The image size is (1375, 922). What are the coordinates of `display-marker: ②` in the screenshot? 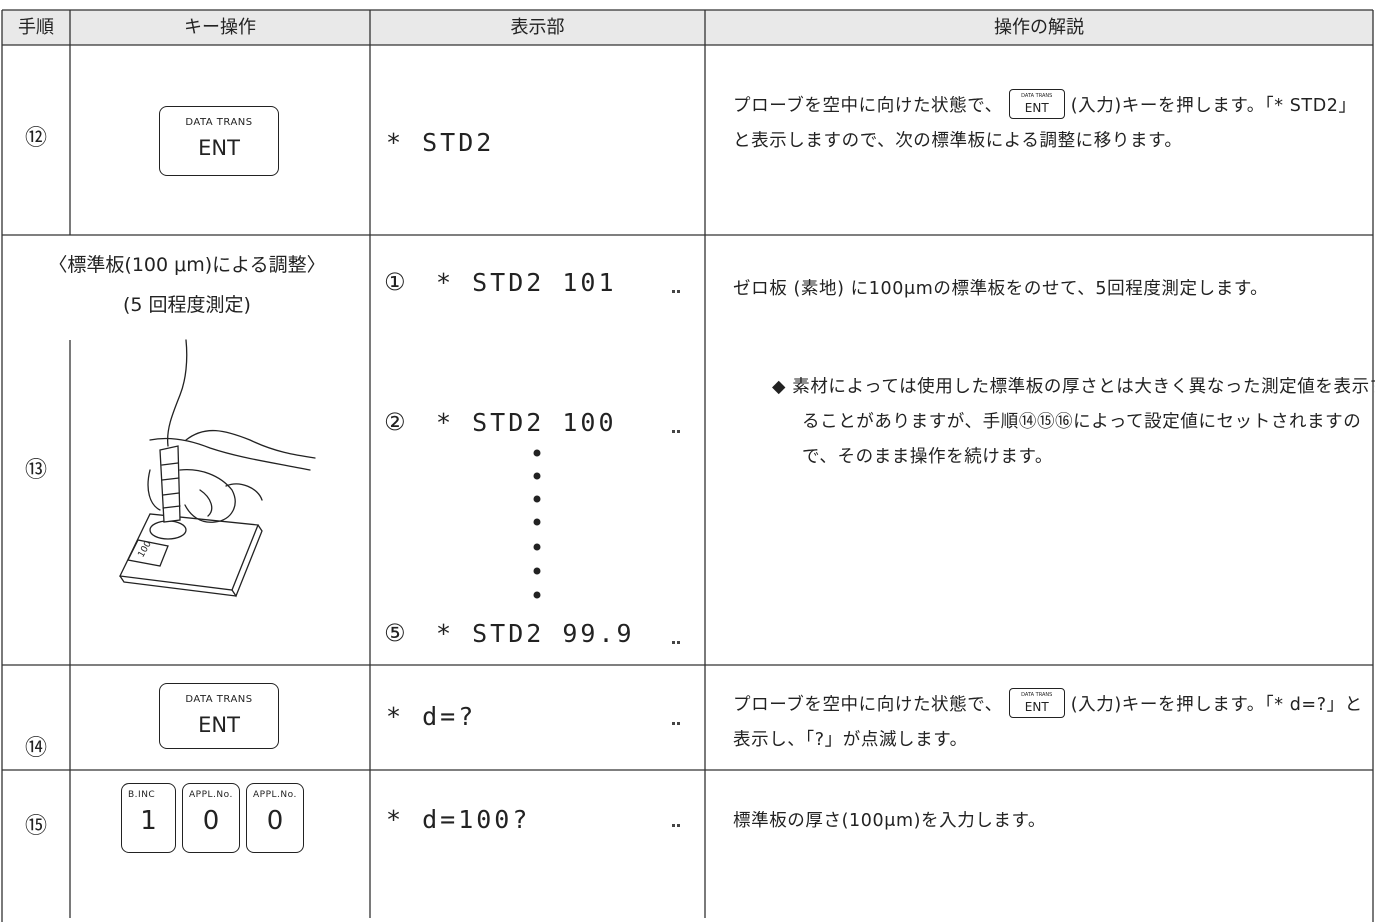 It's located at (395, 422).